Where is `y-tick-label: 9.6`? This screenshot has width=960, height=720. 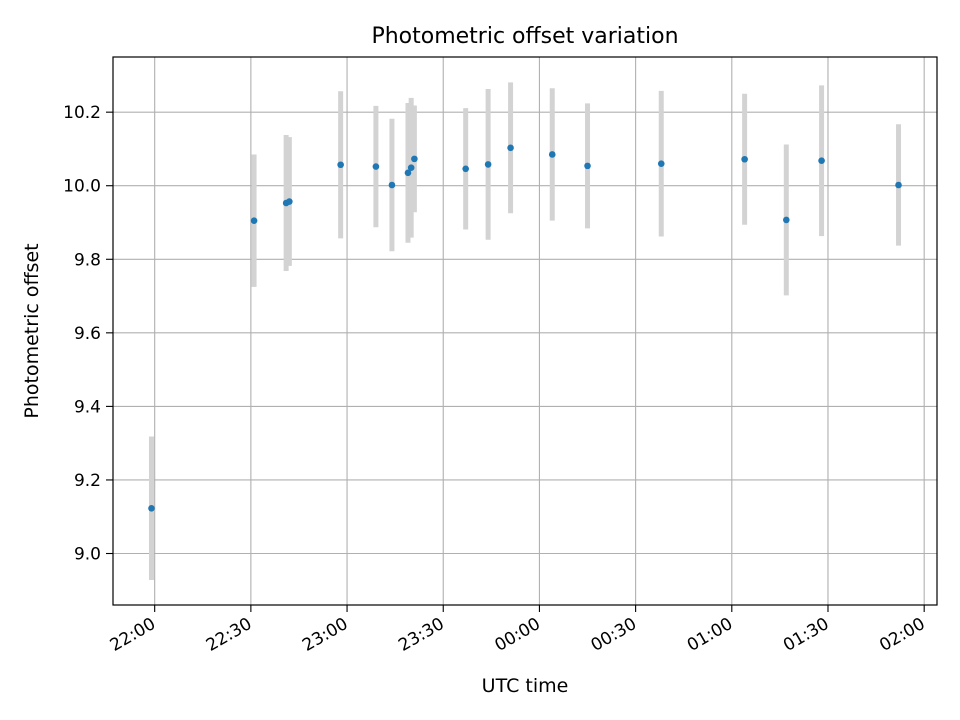 y-tick-label: 9.6 is located at coordinates (87, 334).